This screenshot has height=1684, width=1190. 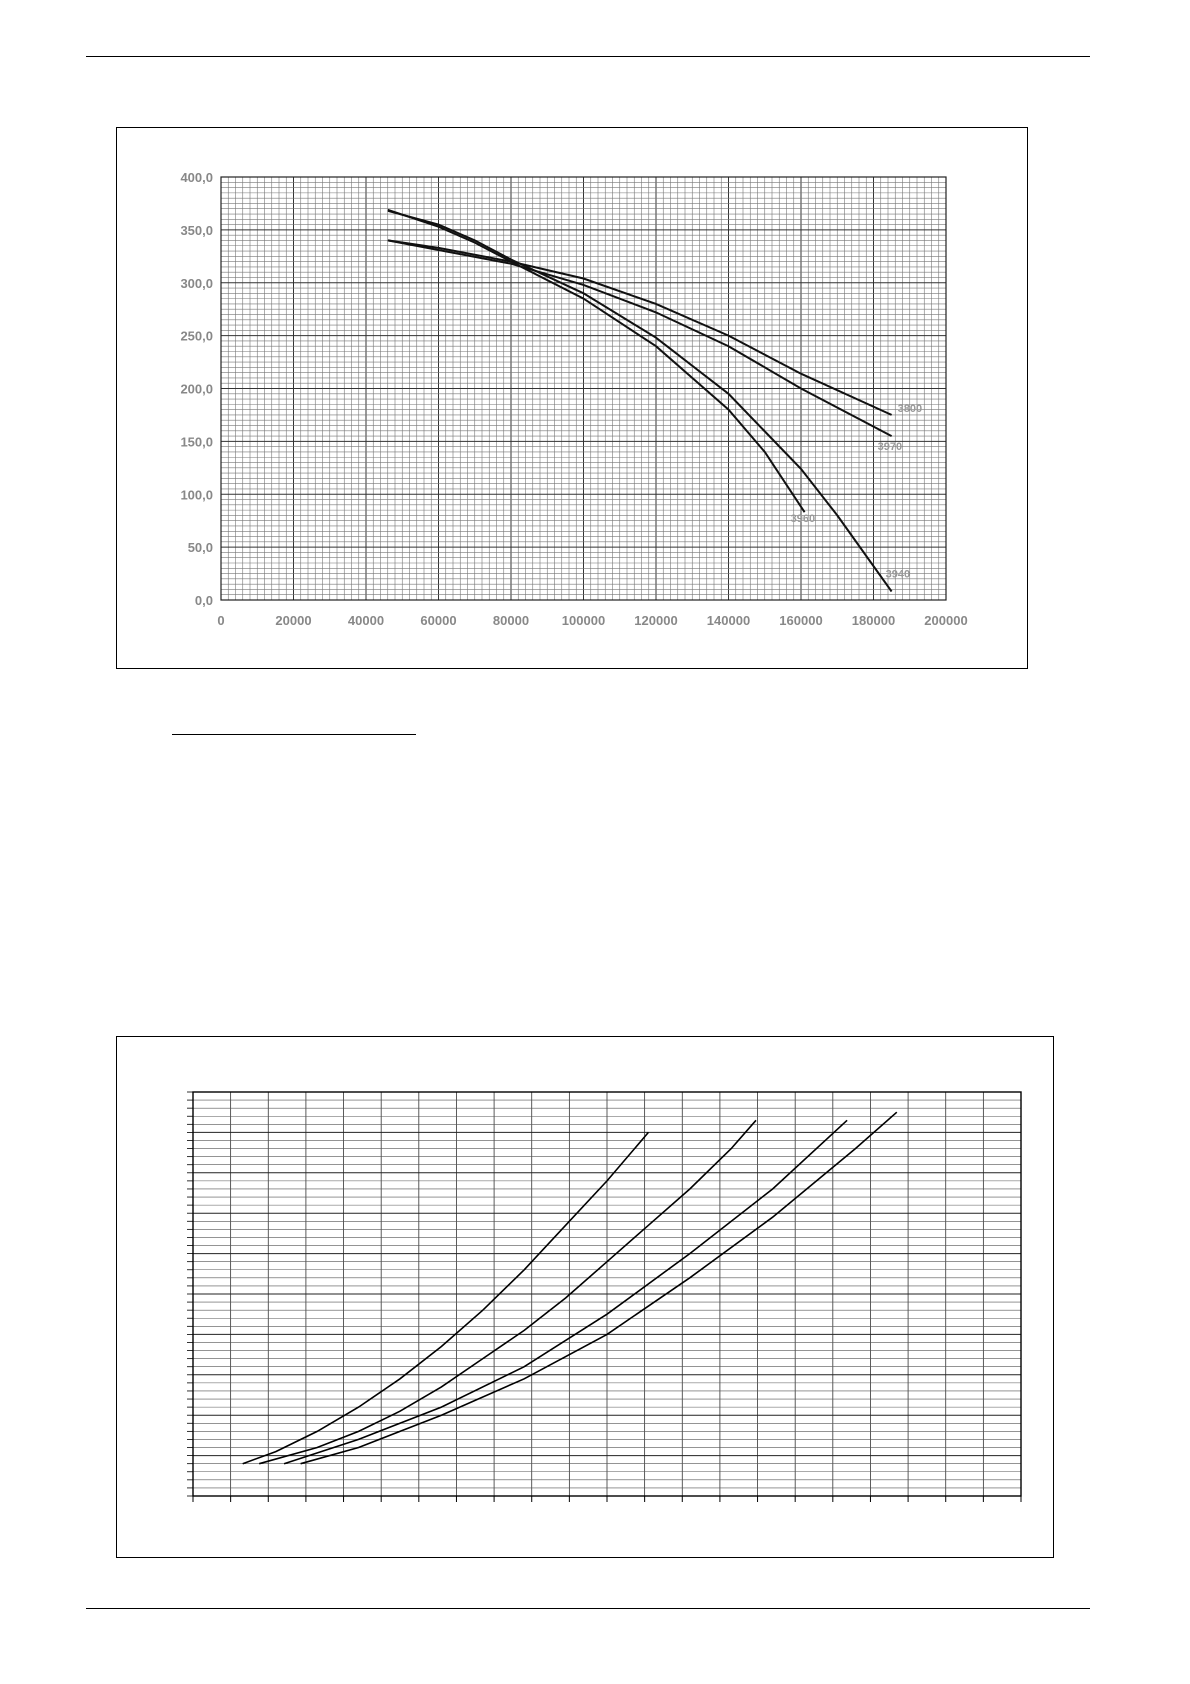 What do you see at coordinates (588, 1608) in the screenshot?
I see `footer-rule` at bounding box center [588, 1608].